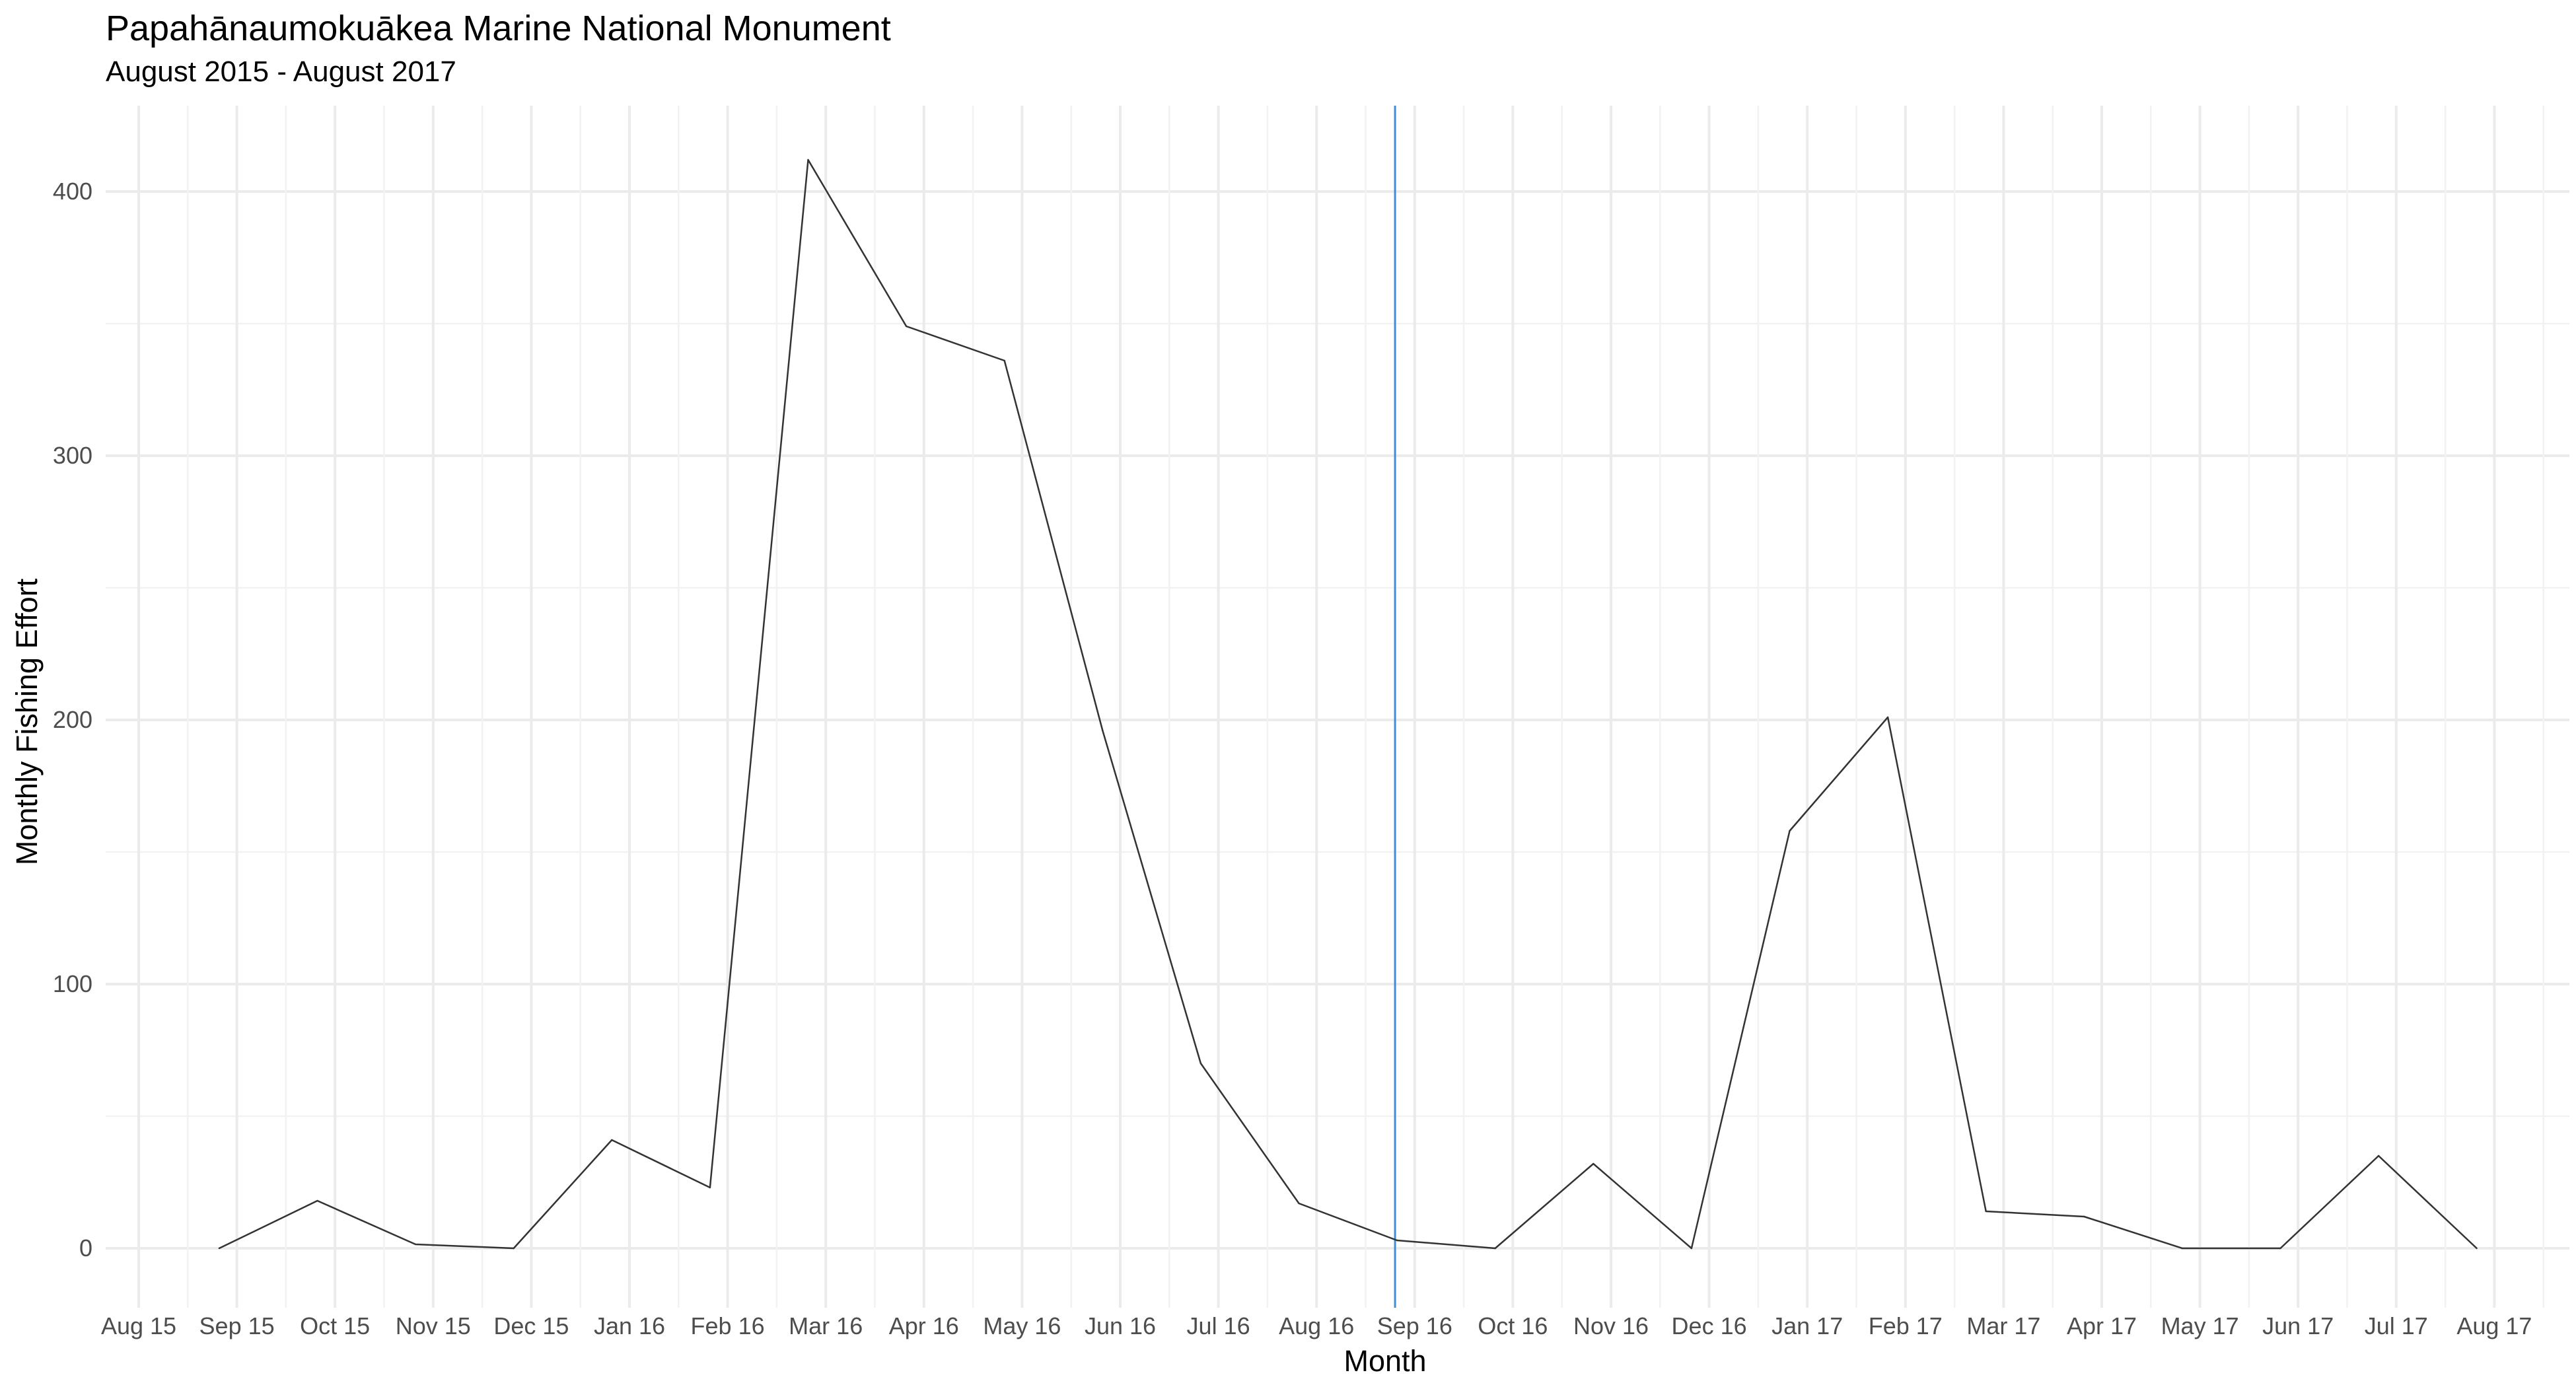  What do you see at coordinates (531, 1325) in the screenshot?
I see `x-tick-label: Dec 15` at bounding box center [531, 1325].